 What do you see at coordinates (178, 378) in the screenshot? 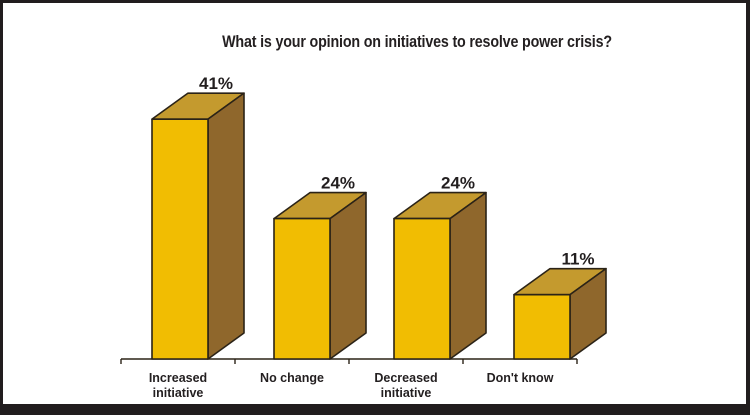
I see `x-axis-category-label: Increased` at bounding box center [178, 378].